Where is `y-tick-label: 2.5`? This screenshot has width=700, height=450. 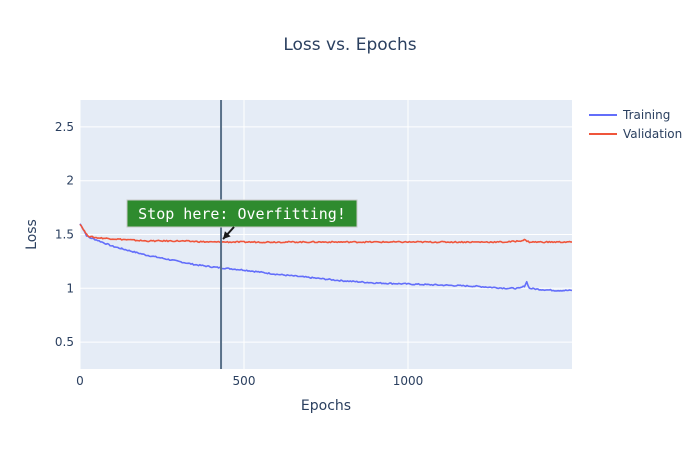 y-tick-label: 2.5 is located at coordinates (64, 127).